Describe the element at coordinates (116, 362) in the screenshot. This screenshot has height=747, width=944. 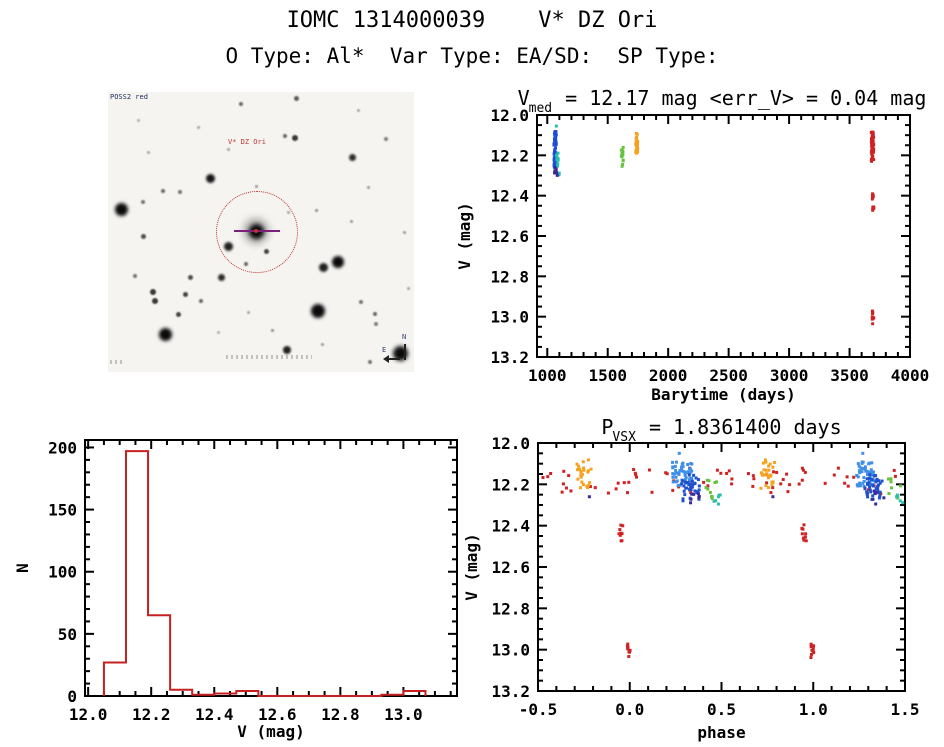
I see `corner-smudge` at that location.